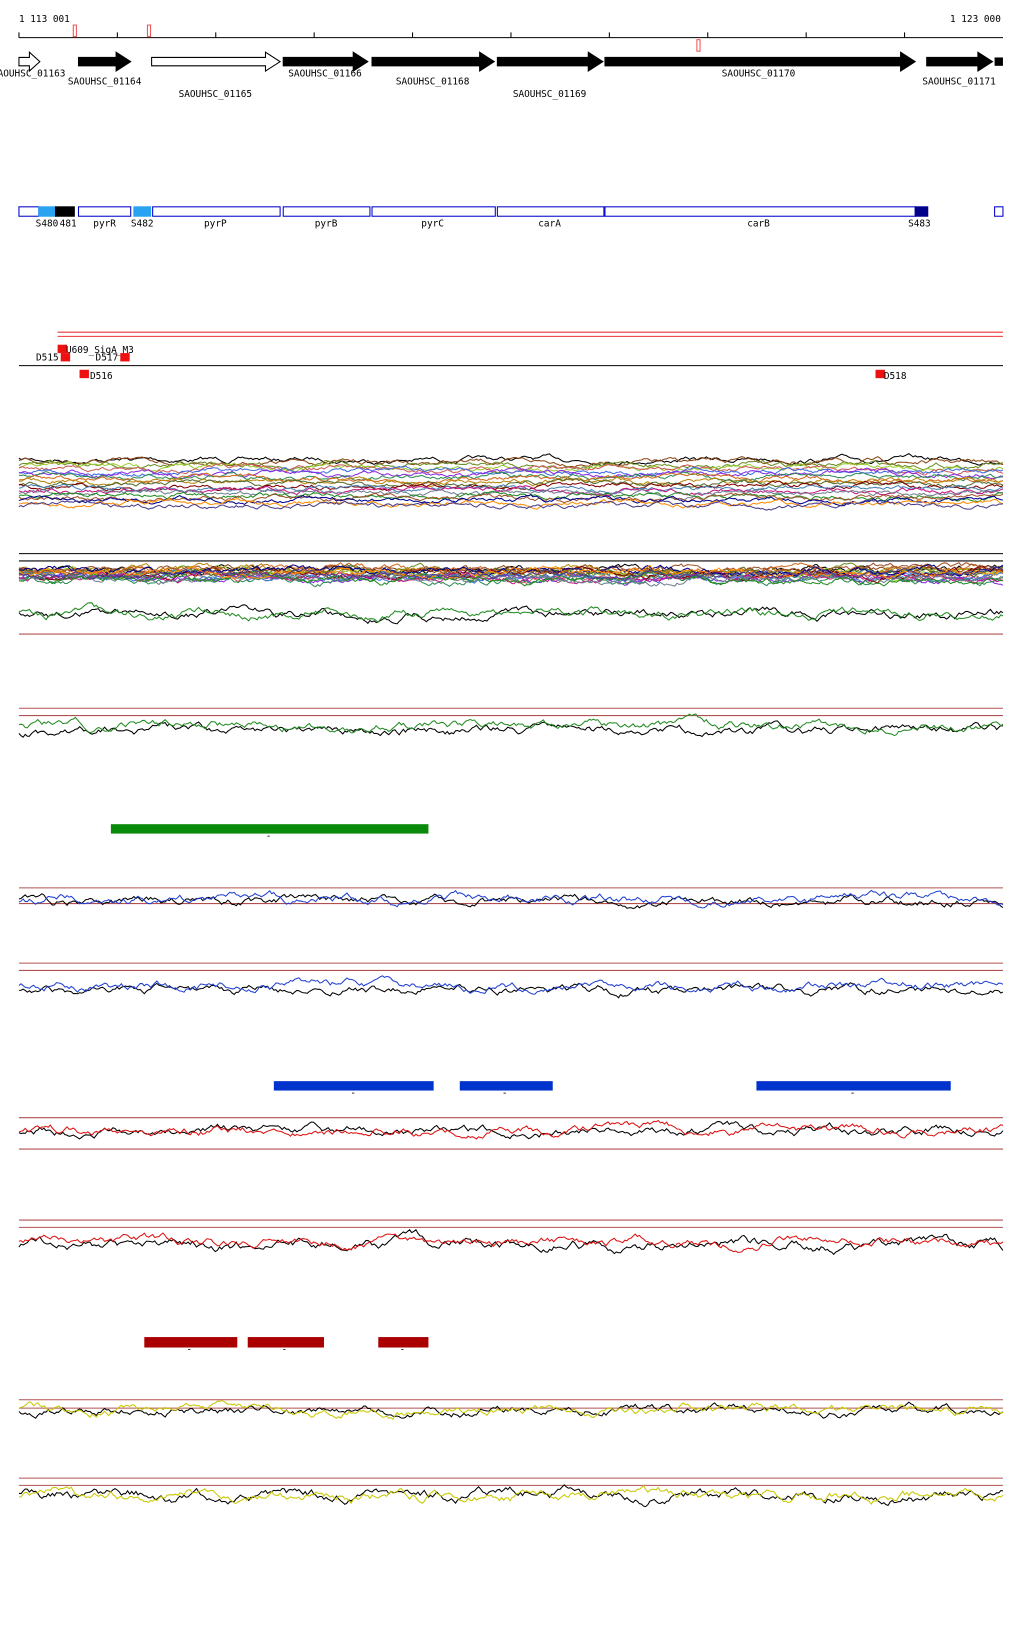 This screenshot has height=1640, width=1024. What do you see at coordinates (105, 82) in the screenshot?
I see `gene-label: SAOUHSC_01164` at bounding box center [105, 82].